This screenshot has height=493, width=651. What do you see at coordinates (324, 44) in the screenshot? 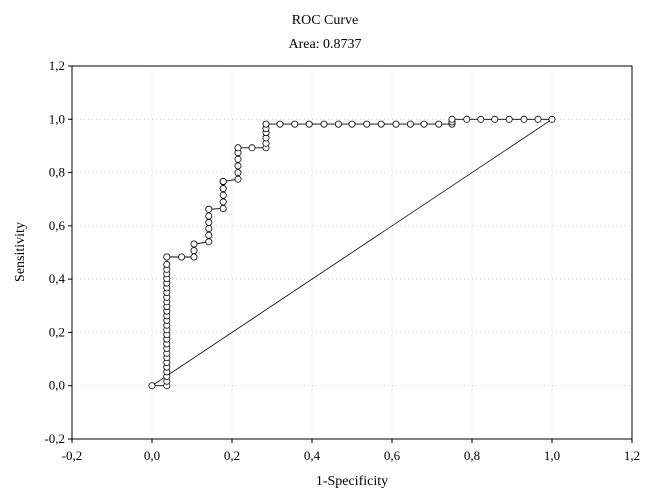
I see `chart-subtitle: Area: 0.8737` at bounding box center [324, 44].